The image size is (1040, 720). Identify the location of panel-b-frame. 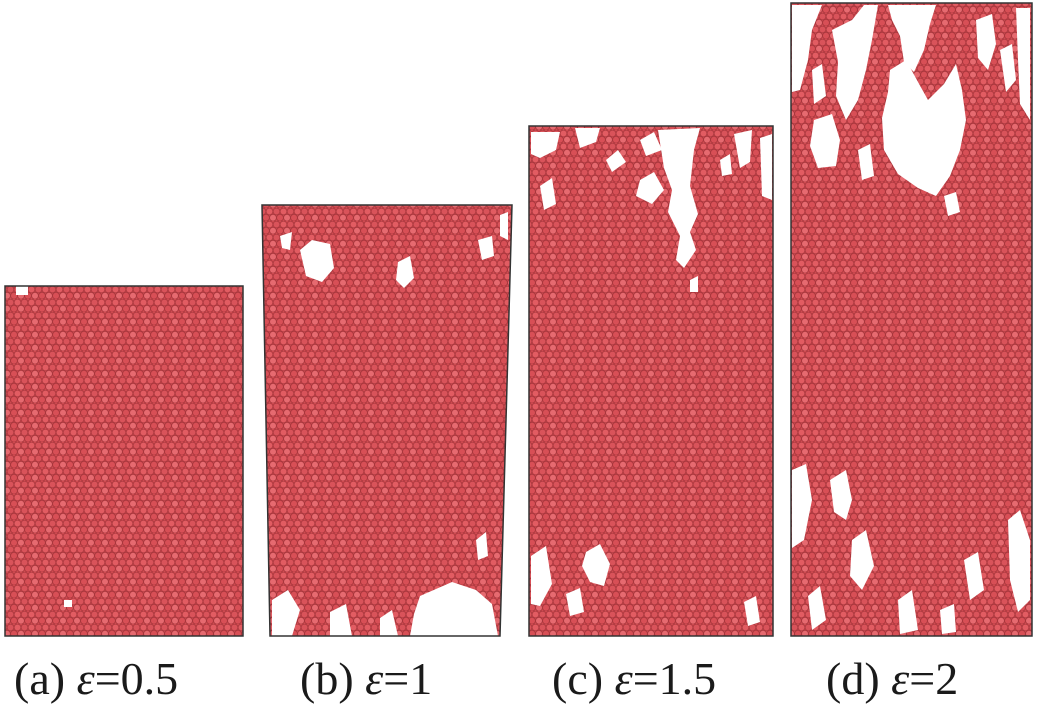
(387, 420).